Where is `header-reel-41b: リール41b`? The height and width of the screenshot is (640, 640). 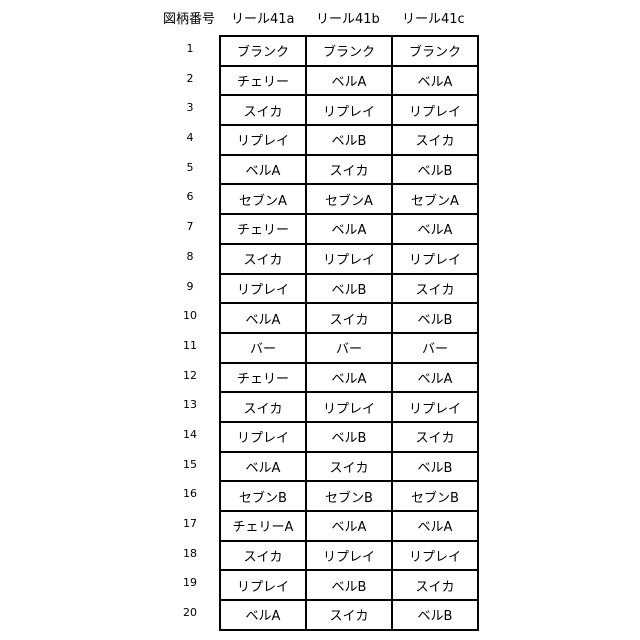
header-reel-41b: リール41b is located at coordinates (348, 17).